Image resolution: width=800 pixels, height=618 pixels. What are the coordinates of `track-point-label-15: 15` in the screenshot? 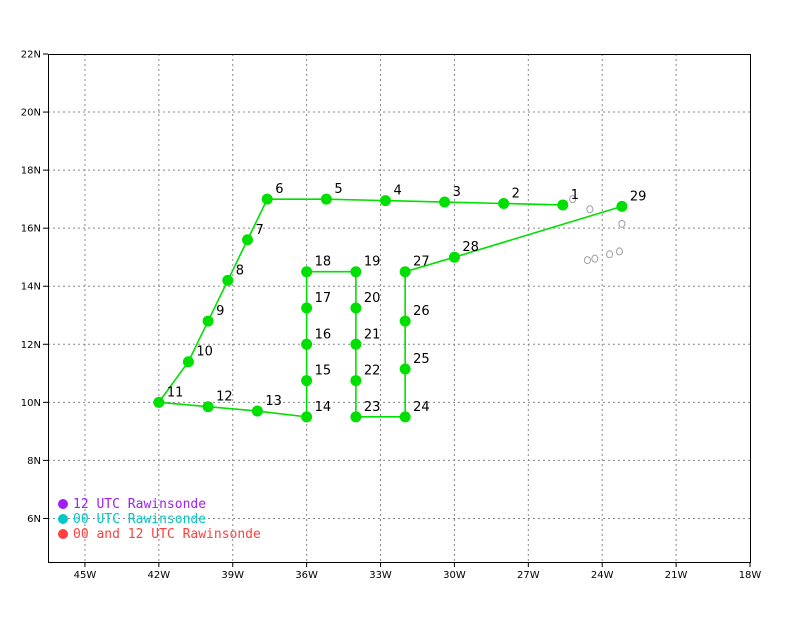 It's located at (323, 371).